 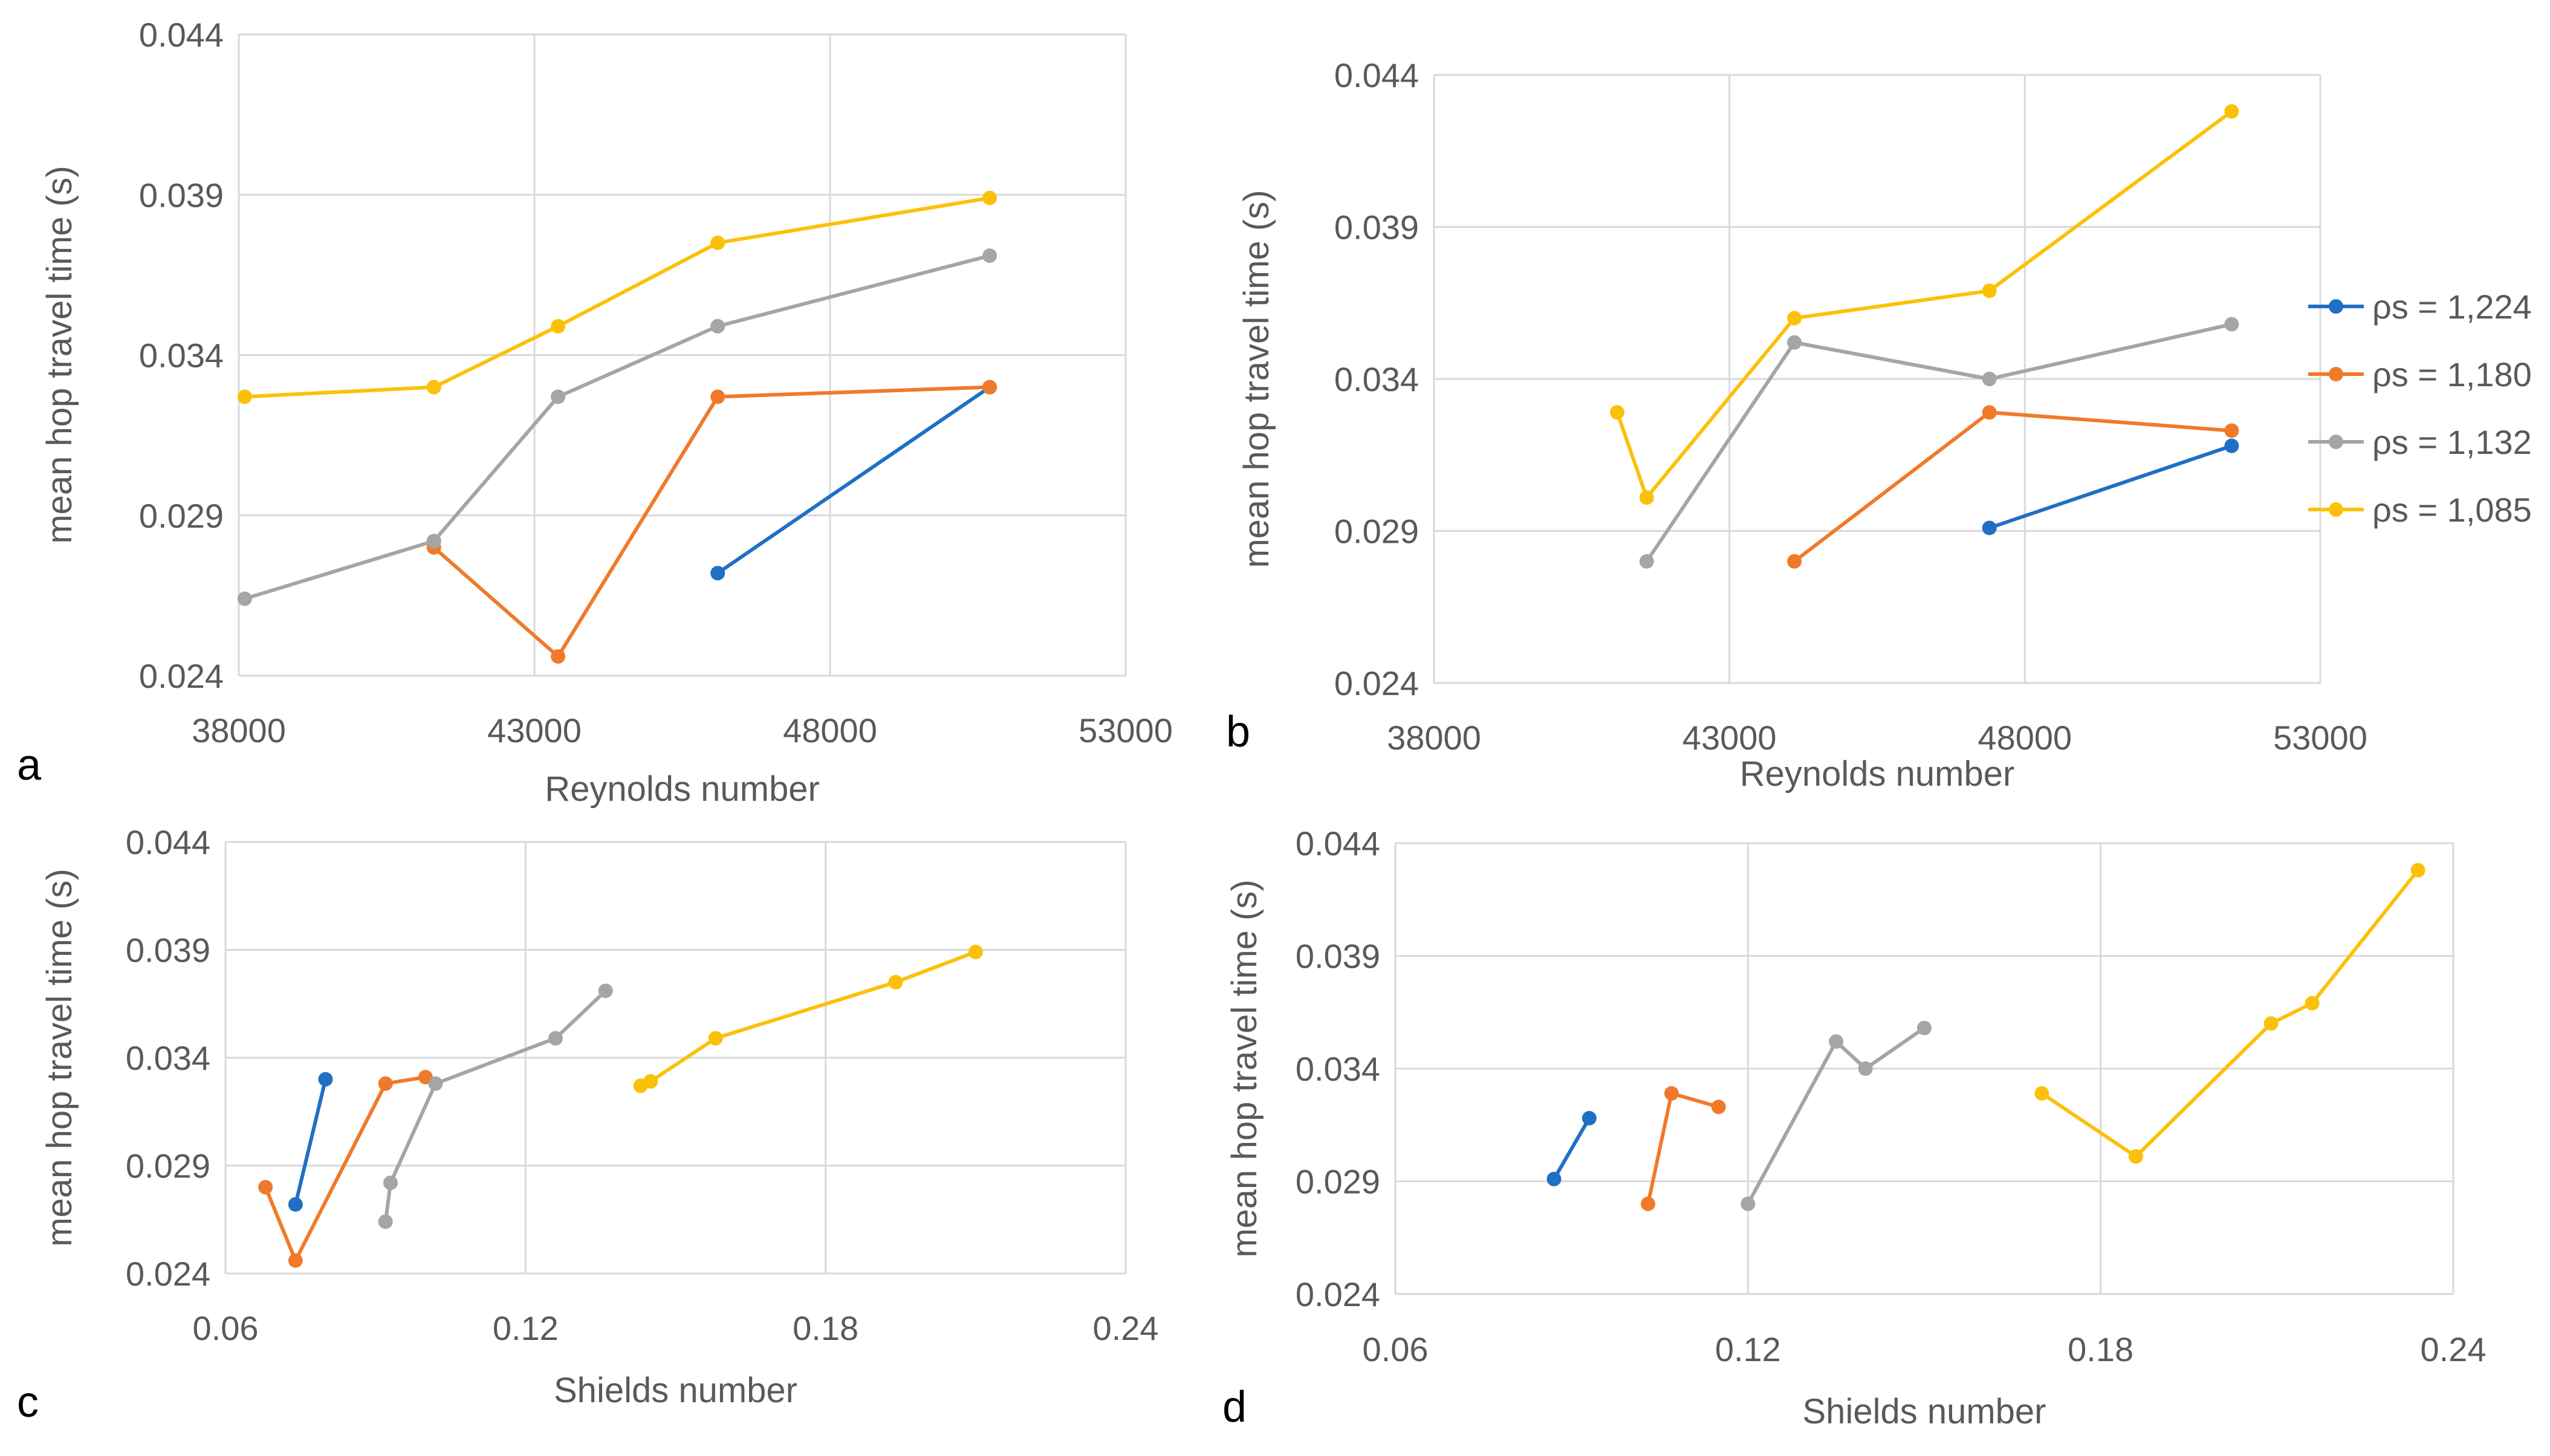 What do you see at coordinates (1434, 738) in the screenshot?
I see `x-tick-label: 38000` at bounding box center [1434, 738].